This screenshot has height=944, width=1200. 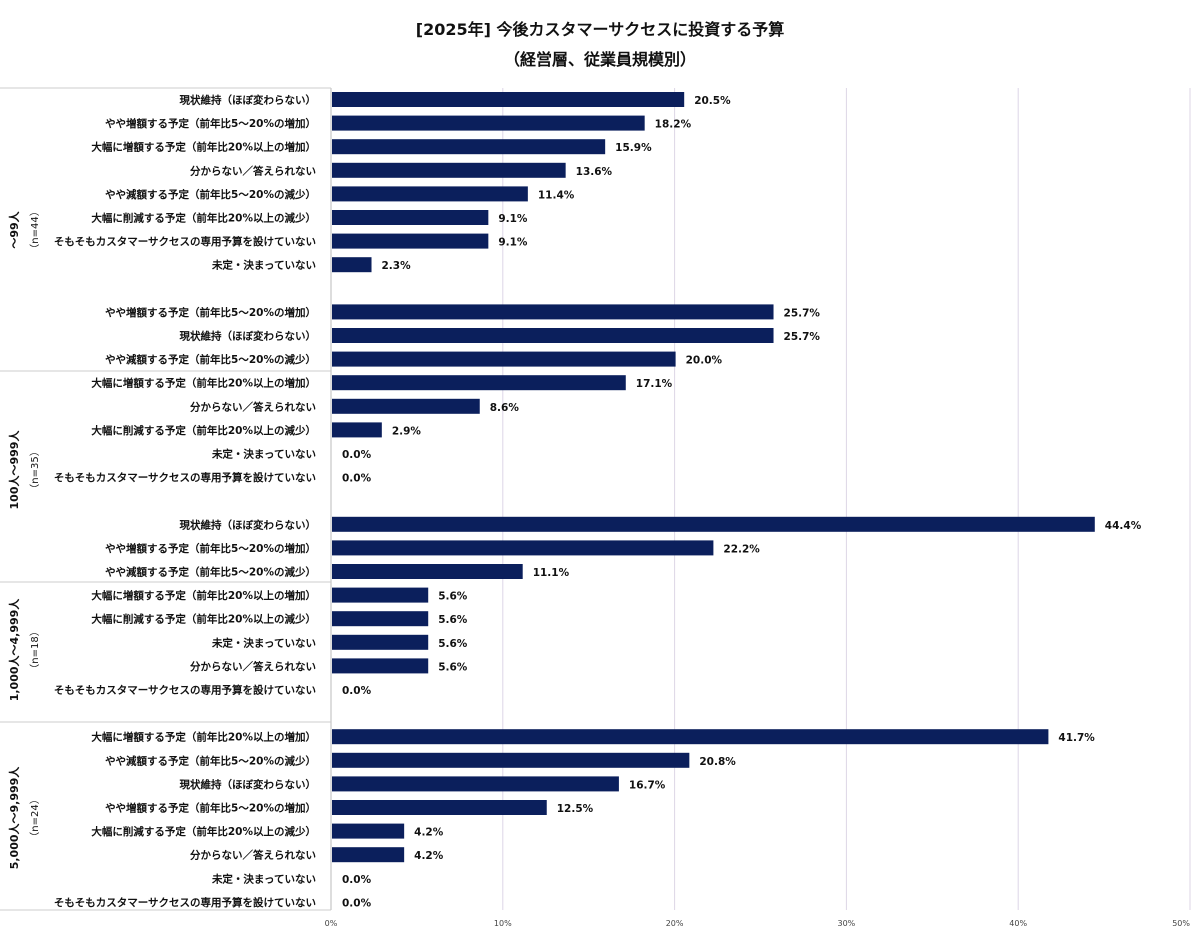 I want to click on data-label: 20.0%, so click(x=704, y=361).